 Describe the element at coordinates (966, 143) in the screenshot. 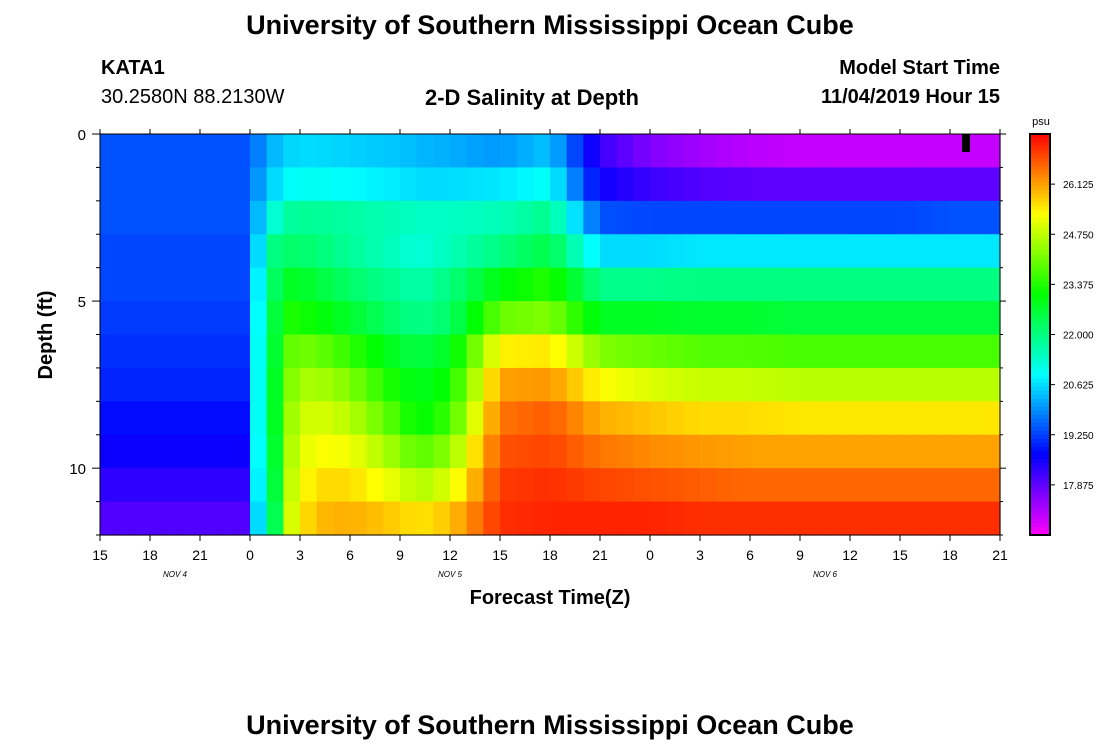

I see `current-time-marker` at that location.